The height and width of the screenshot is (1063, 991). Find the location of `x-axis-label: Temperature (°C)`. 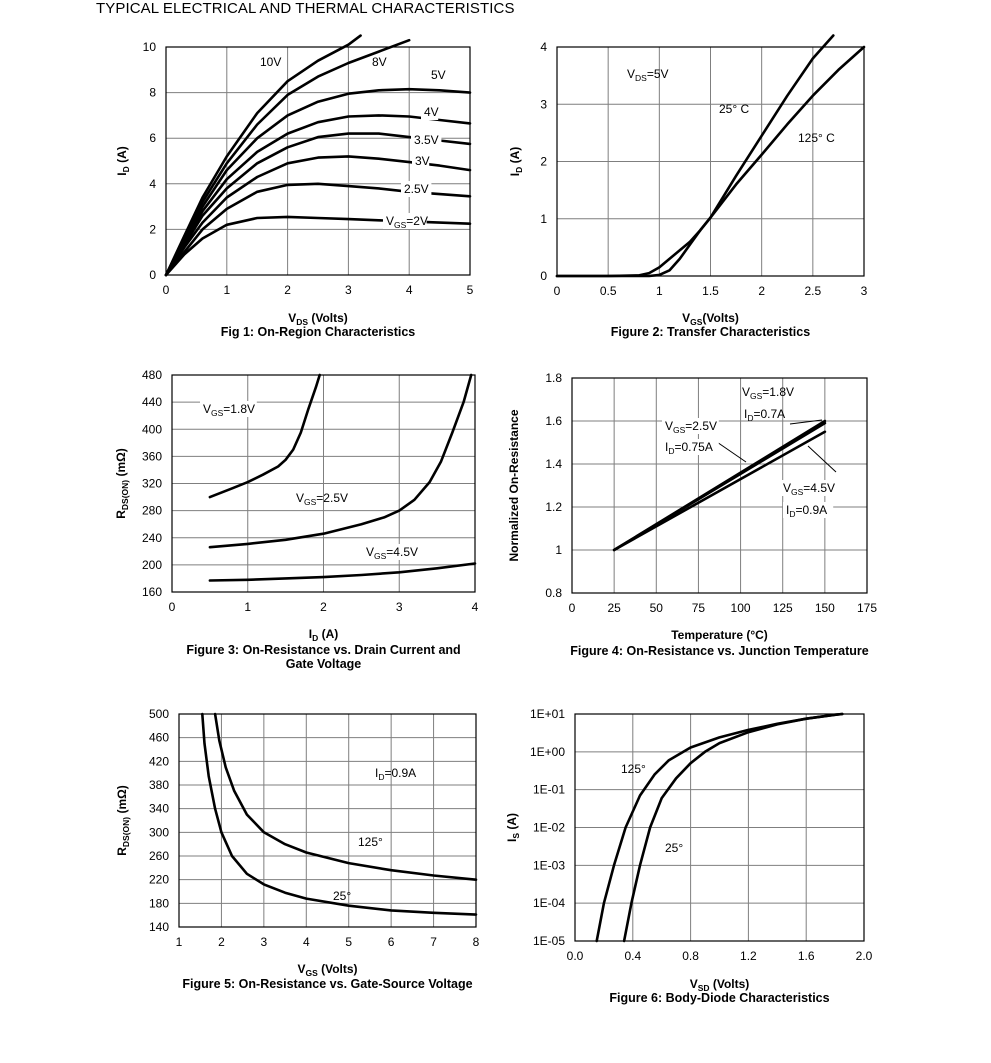

x-axis-label: Temperature (°C) is located at coordinates (719, 635).